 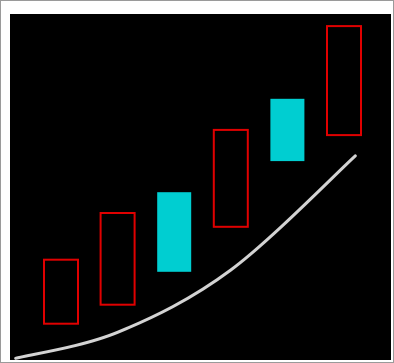 What do you see at coordinates (287, 130) in the screenshot?
I see `candle-5-bullish` at bounding box center [287, 130].